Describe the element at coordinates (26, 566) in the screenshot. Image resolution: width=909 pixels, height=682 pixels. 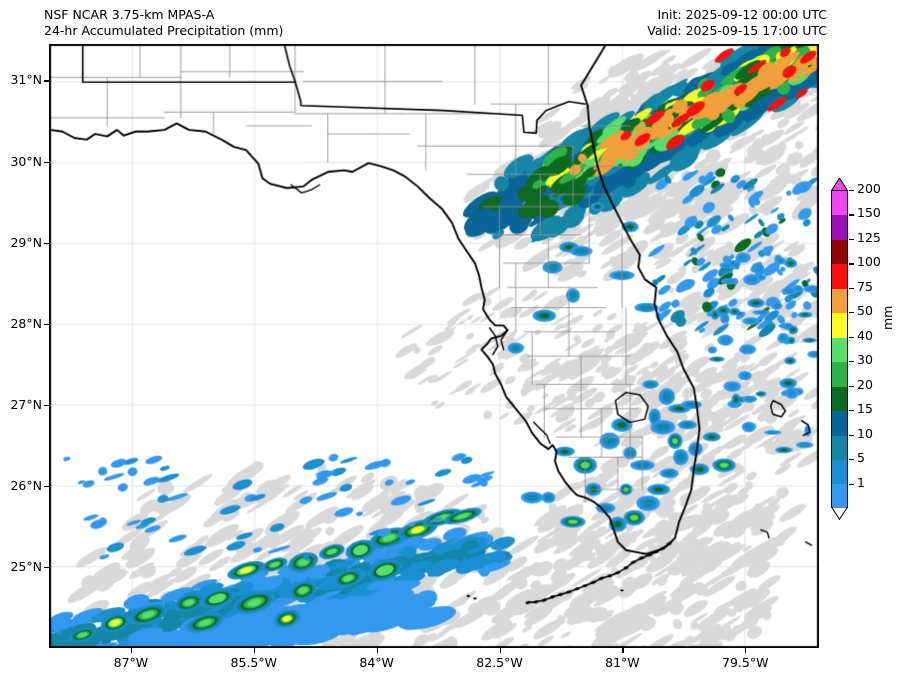
I see `latitude-tick-label: 25°N` at that location.